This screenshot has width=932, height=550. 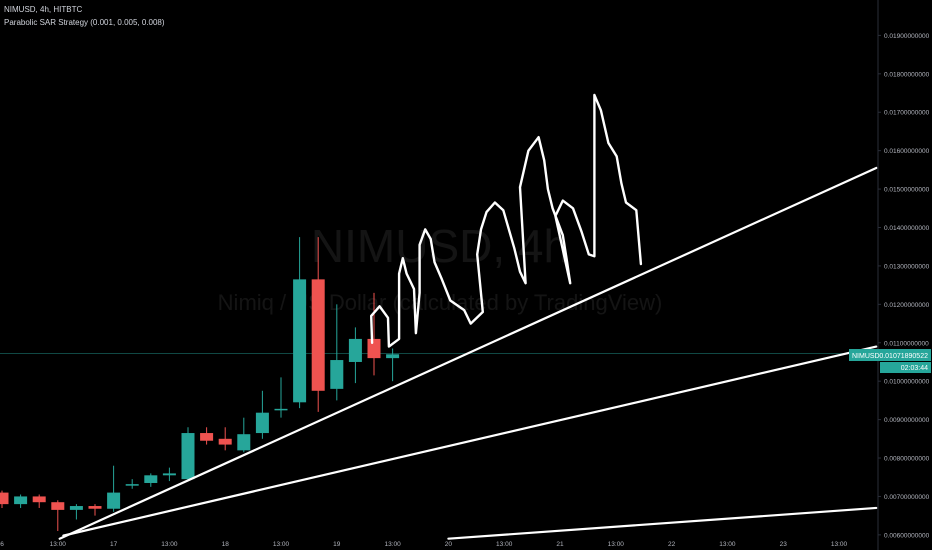 I want to click on price-tick-label: 0.00600000000, so click(x=907, y=535).